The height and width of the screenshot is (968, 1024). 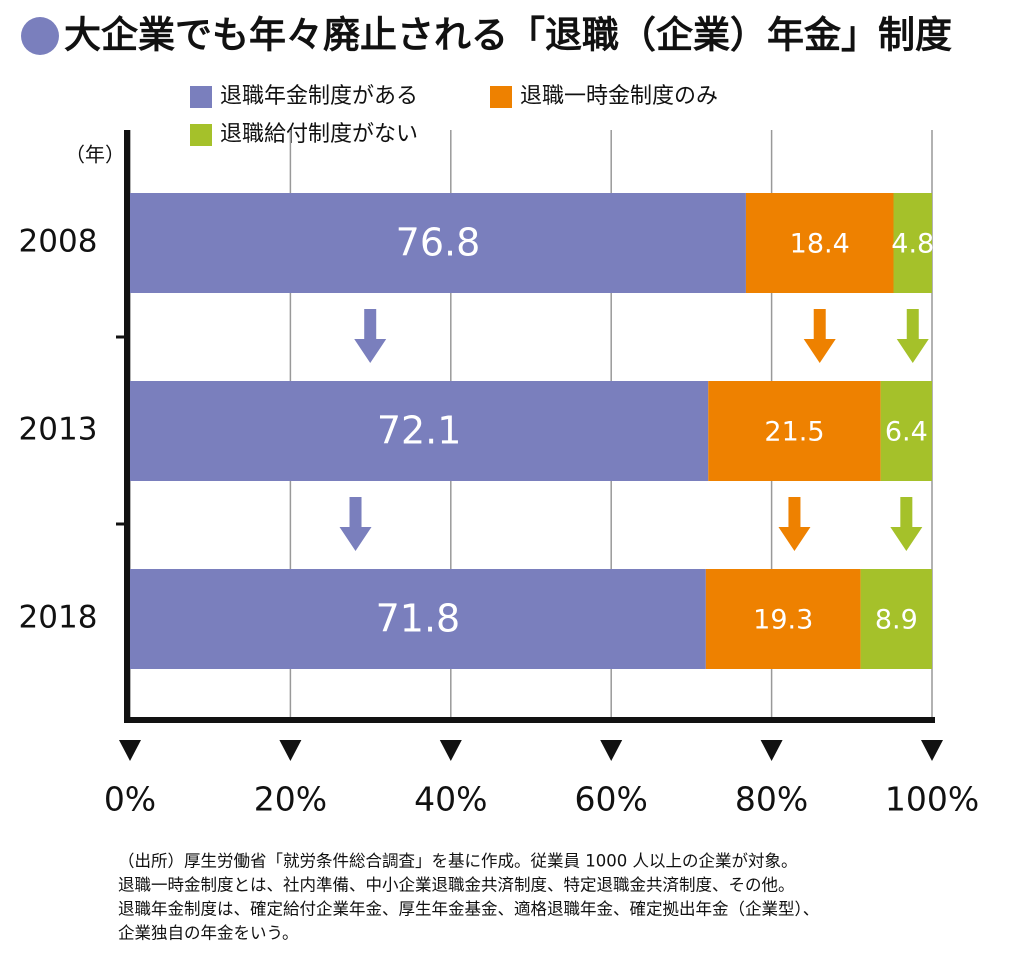 What do you see at coordinates (450, 799) in the screenshot?
I see `x-tick-label: 40%` at bounding box center [450, 799].